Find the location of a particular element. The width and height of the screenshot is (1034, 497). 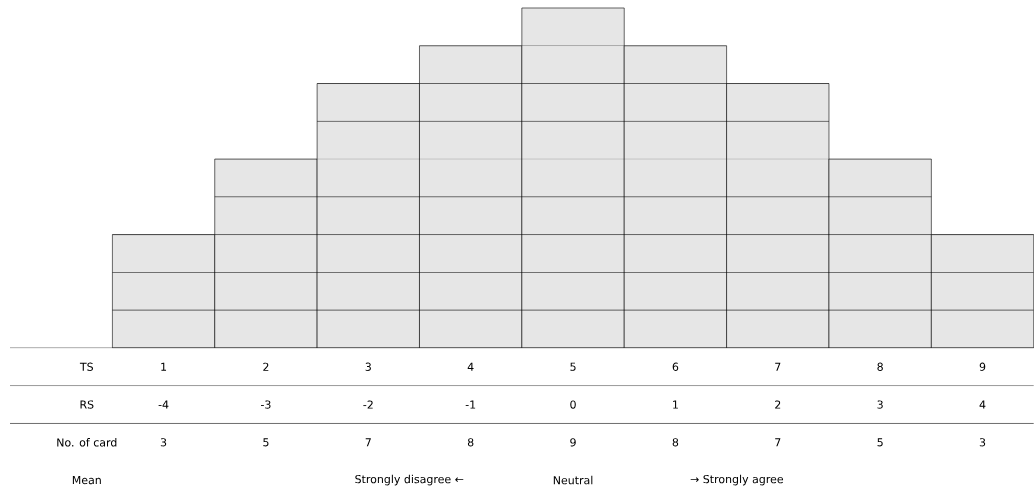

text: 4 is located at coordinates (982, 404).